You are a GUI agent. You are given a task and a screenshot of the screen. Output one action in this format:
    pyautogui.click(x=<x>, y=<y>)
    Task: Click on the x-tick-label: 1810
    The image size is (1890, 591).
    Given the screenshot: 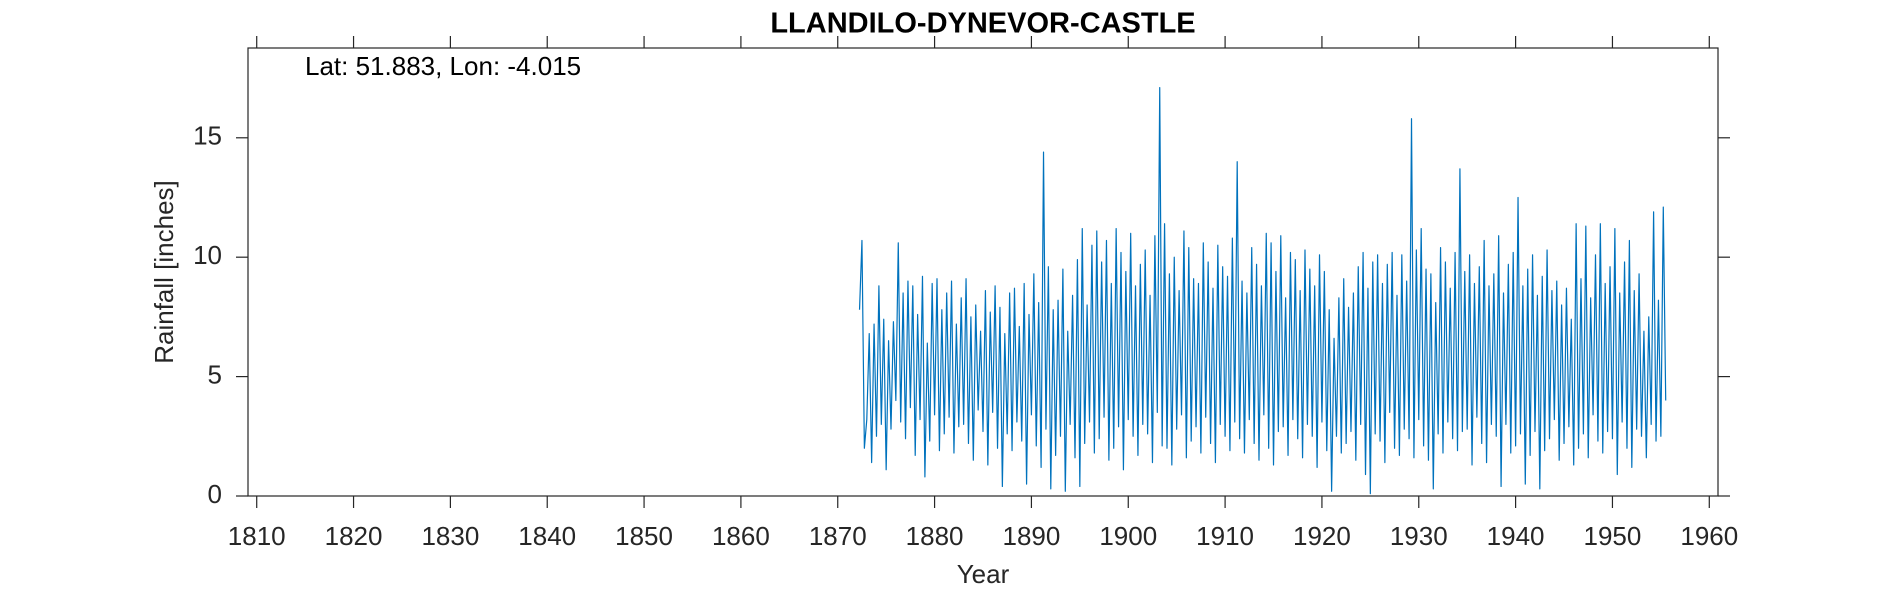 What is the action you would take?
    pyautogui.click(x=257, y=536)
    